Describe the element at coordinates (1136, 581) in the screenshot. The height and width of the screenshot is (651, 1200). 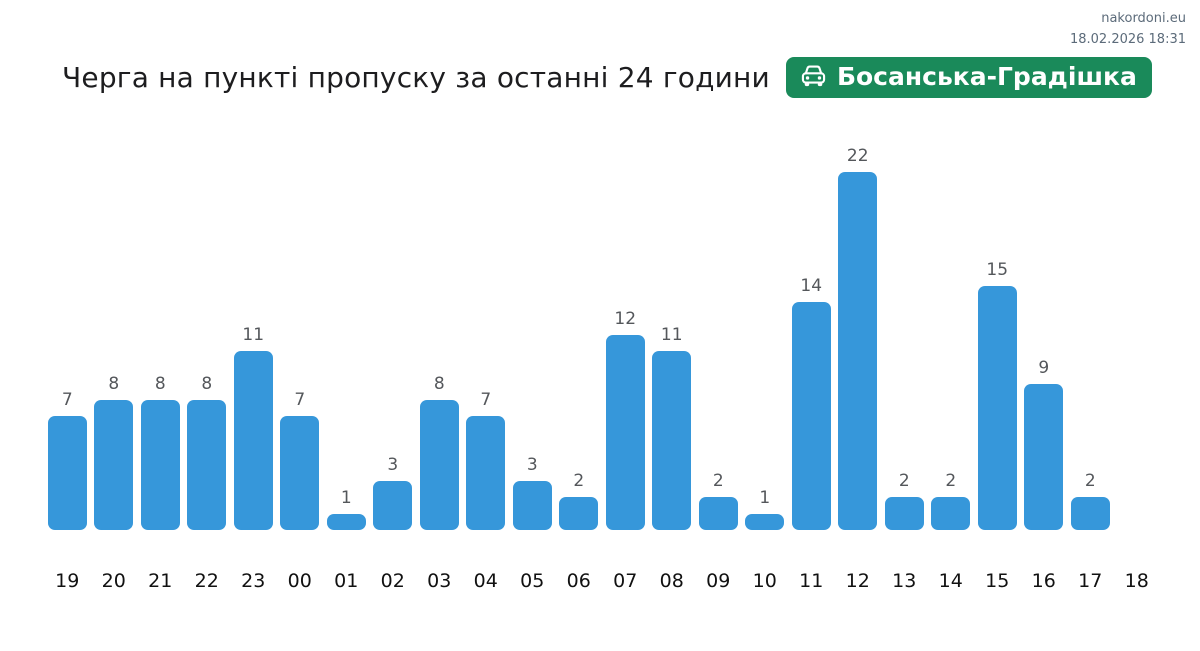
I see `x-tick-label: 18` at that location.